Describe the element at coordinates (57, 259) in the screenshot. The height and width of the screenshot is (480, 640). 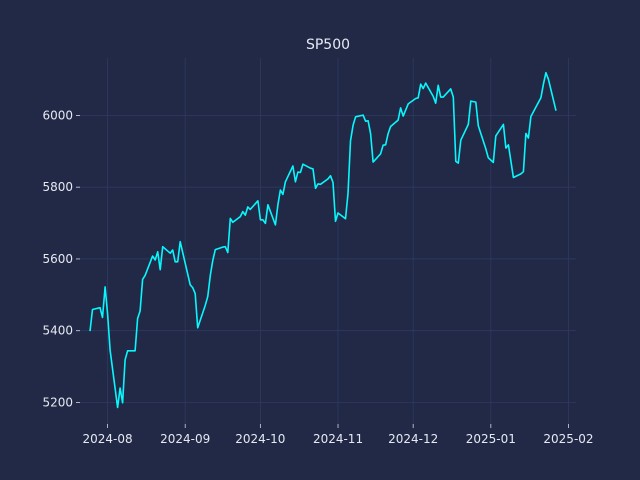
I see `y-tick-label: 5600` at that location.